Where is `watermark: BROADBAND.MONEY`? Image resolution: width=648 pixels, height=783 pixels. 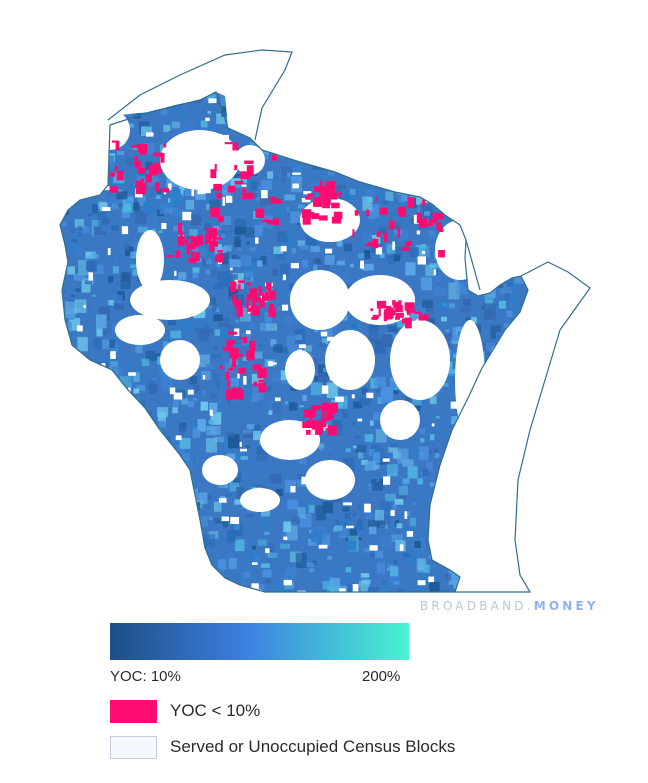
watermark: BROADBAND.MONEY is located at coordinates (509, 606).